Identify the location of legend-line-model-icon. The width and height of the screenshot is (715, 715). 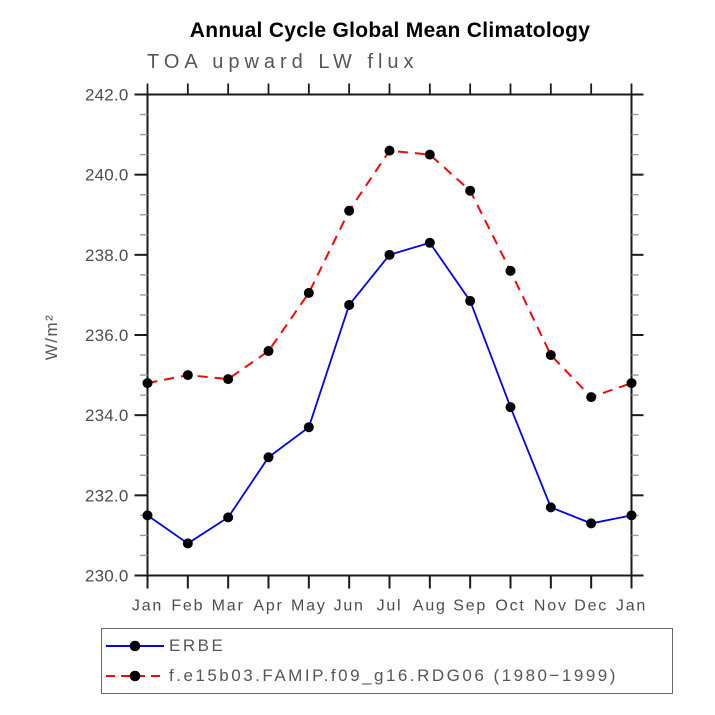
(135, 676).